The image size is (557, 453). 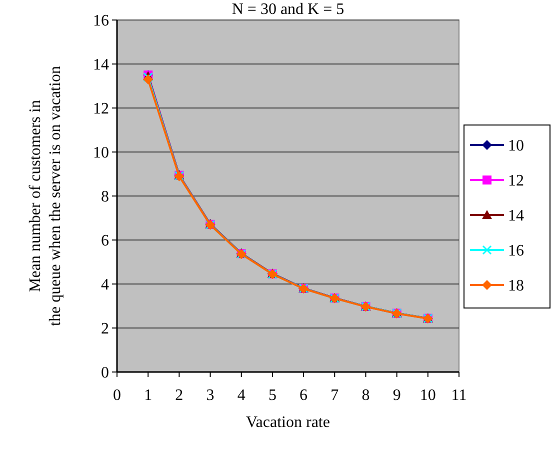 What do you see at coordinates (105, 329) in the screenshot?
I see `y-tick-label: 2` at bounding box center [105, 329].